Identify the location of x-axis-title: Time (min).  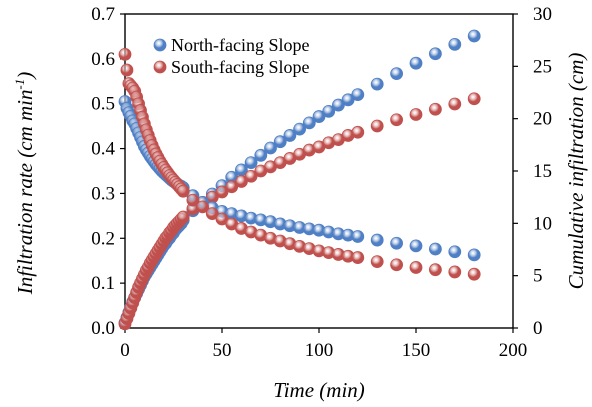
(319, 390).